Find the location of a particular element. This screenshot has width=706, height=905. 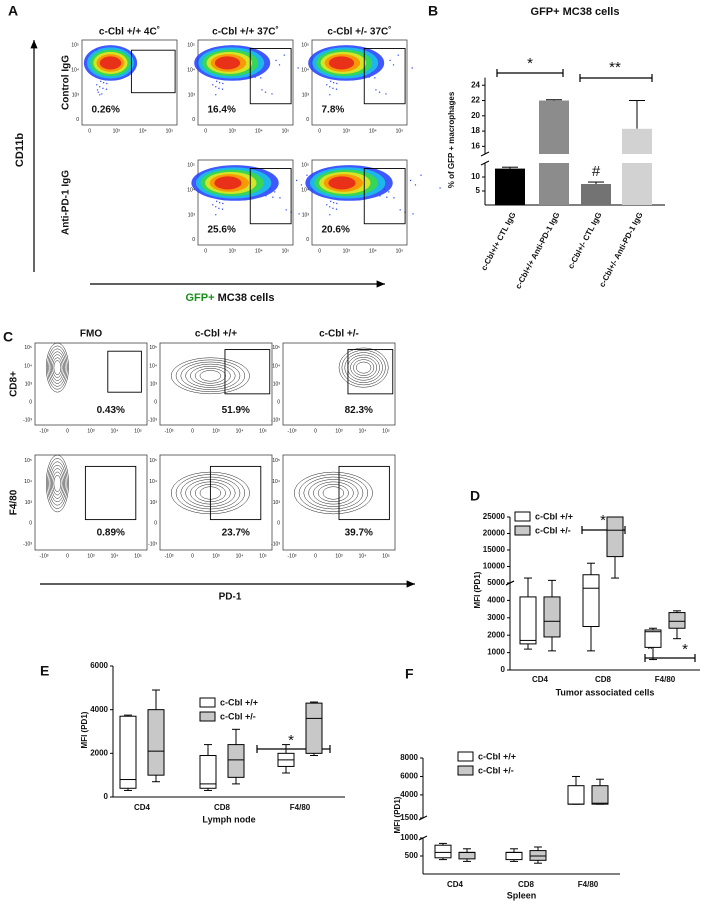

gate-percent: 23.7% is located at coordinates (236, 533).